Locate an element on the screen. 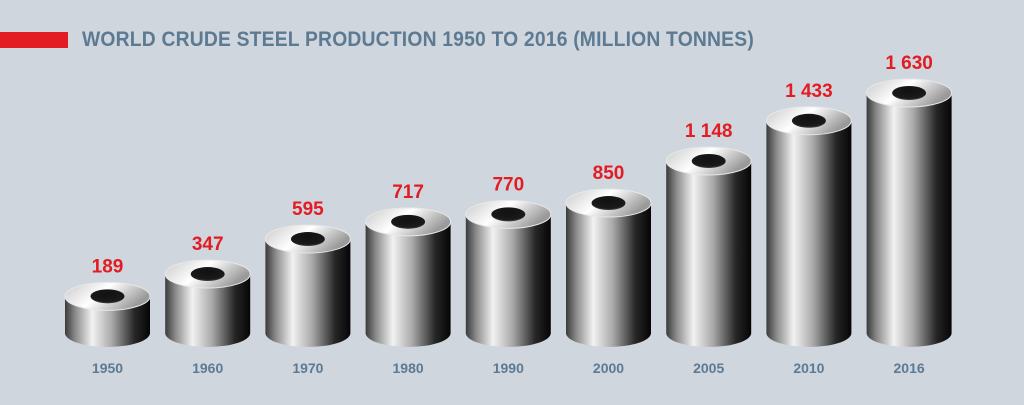 The height and width of the screenshot is (405, 1024). value-label: 1 433 is located at coordinates (809, 91).